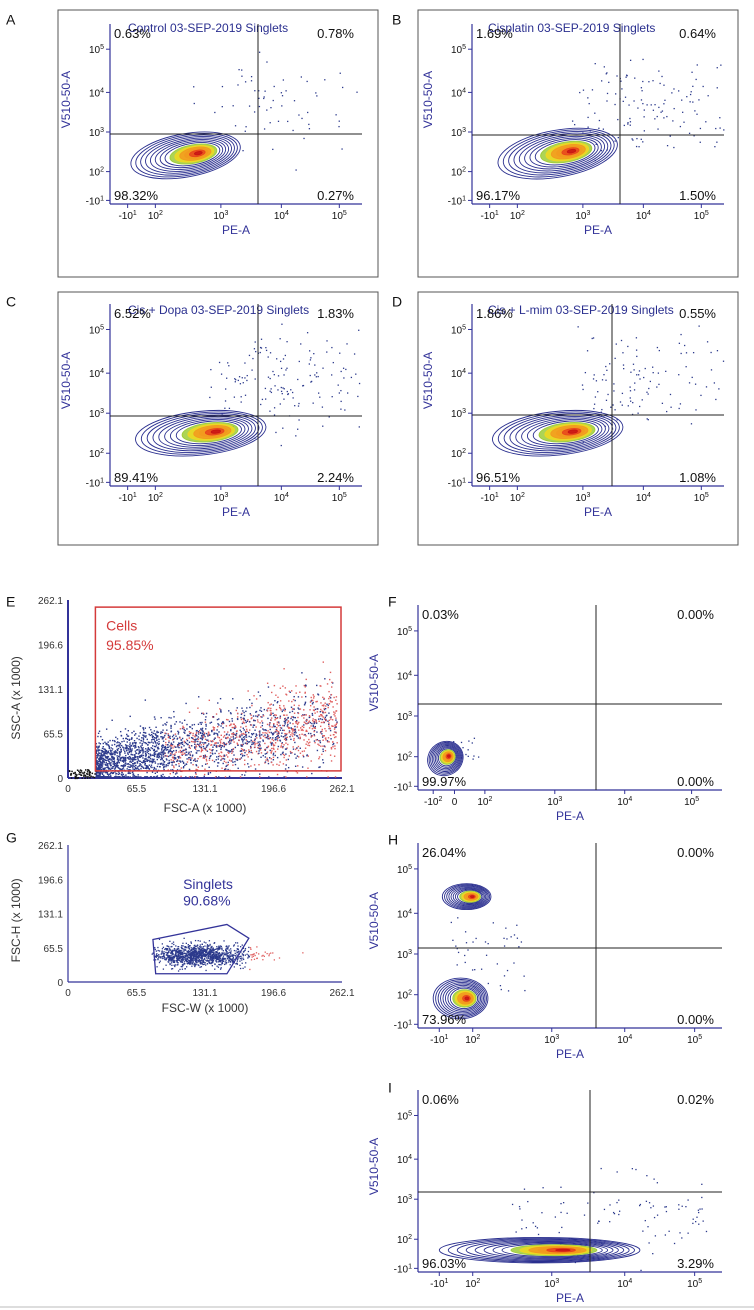  Describe the element at coordinates (489, 498) in the screenshot. I see `x-tick-label: -101` at that location.